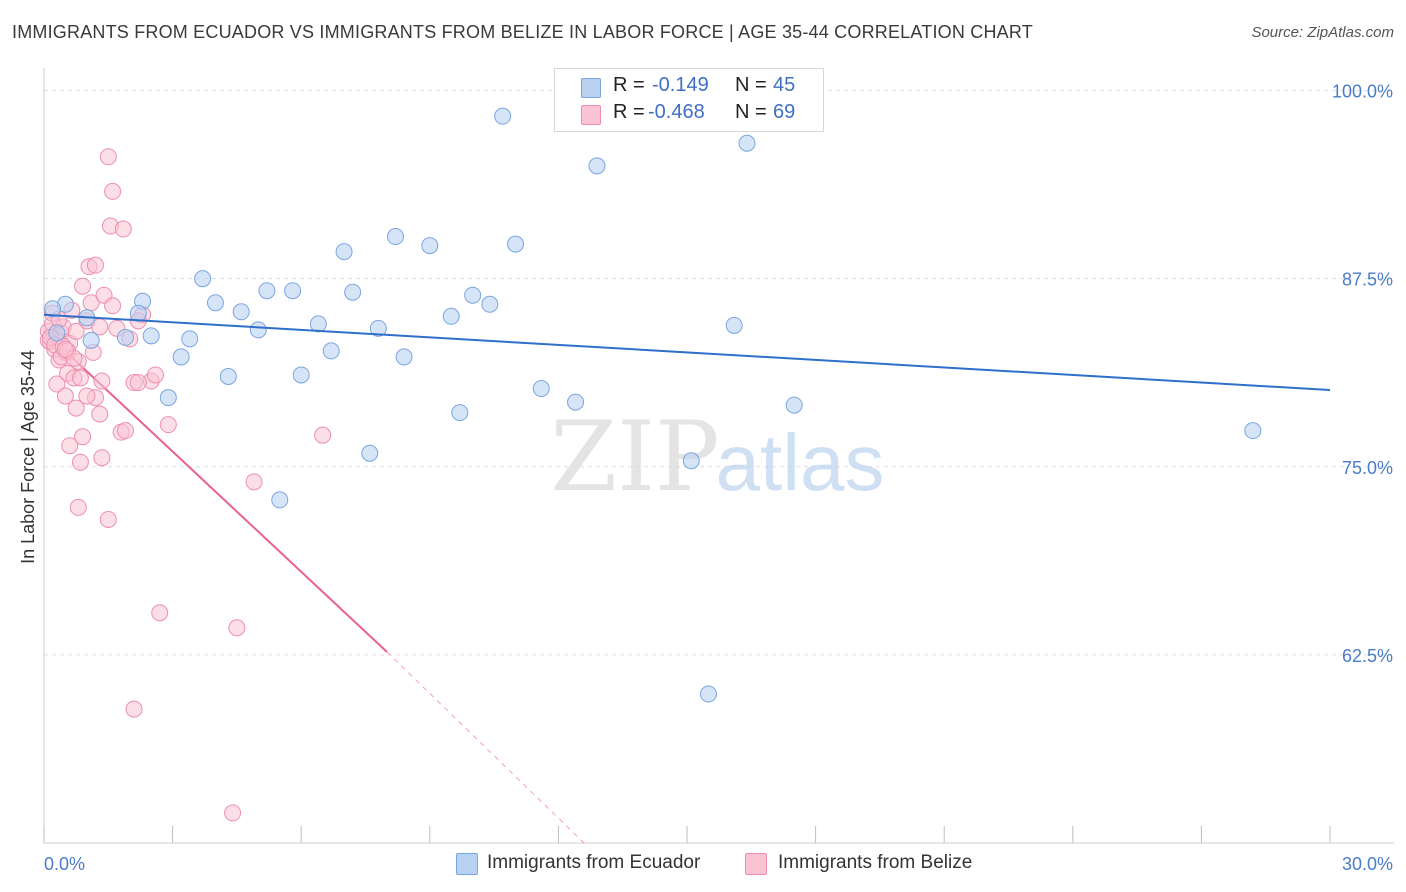 This screenshot has height=892, width=1406. Describe the element at coordinates (875, 862) in the screenshot. I see `bottom-belize-label: Immigrants from Belize` at that location.